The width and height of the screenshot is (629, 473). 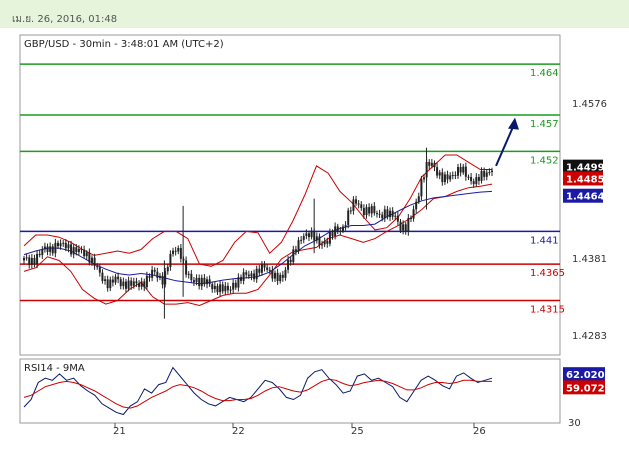 I want to click on rsi-line, so click(x=258, y=391).